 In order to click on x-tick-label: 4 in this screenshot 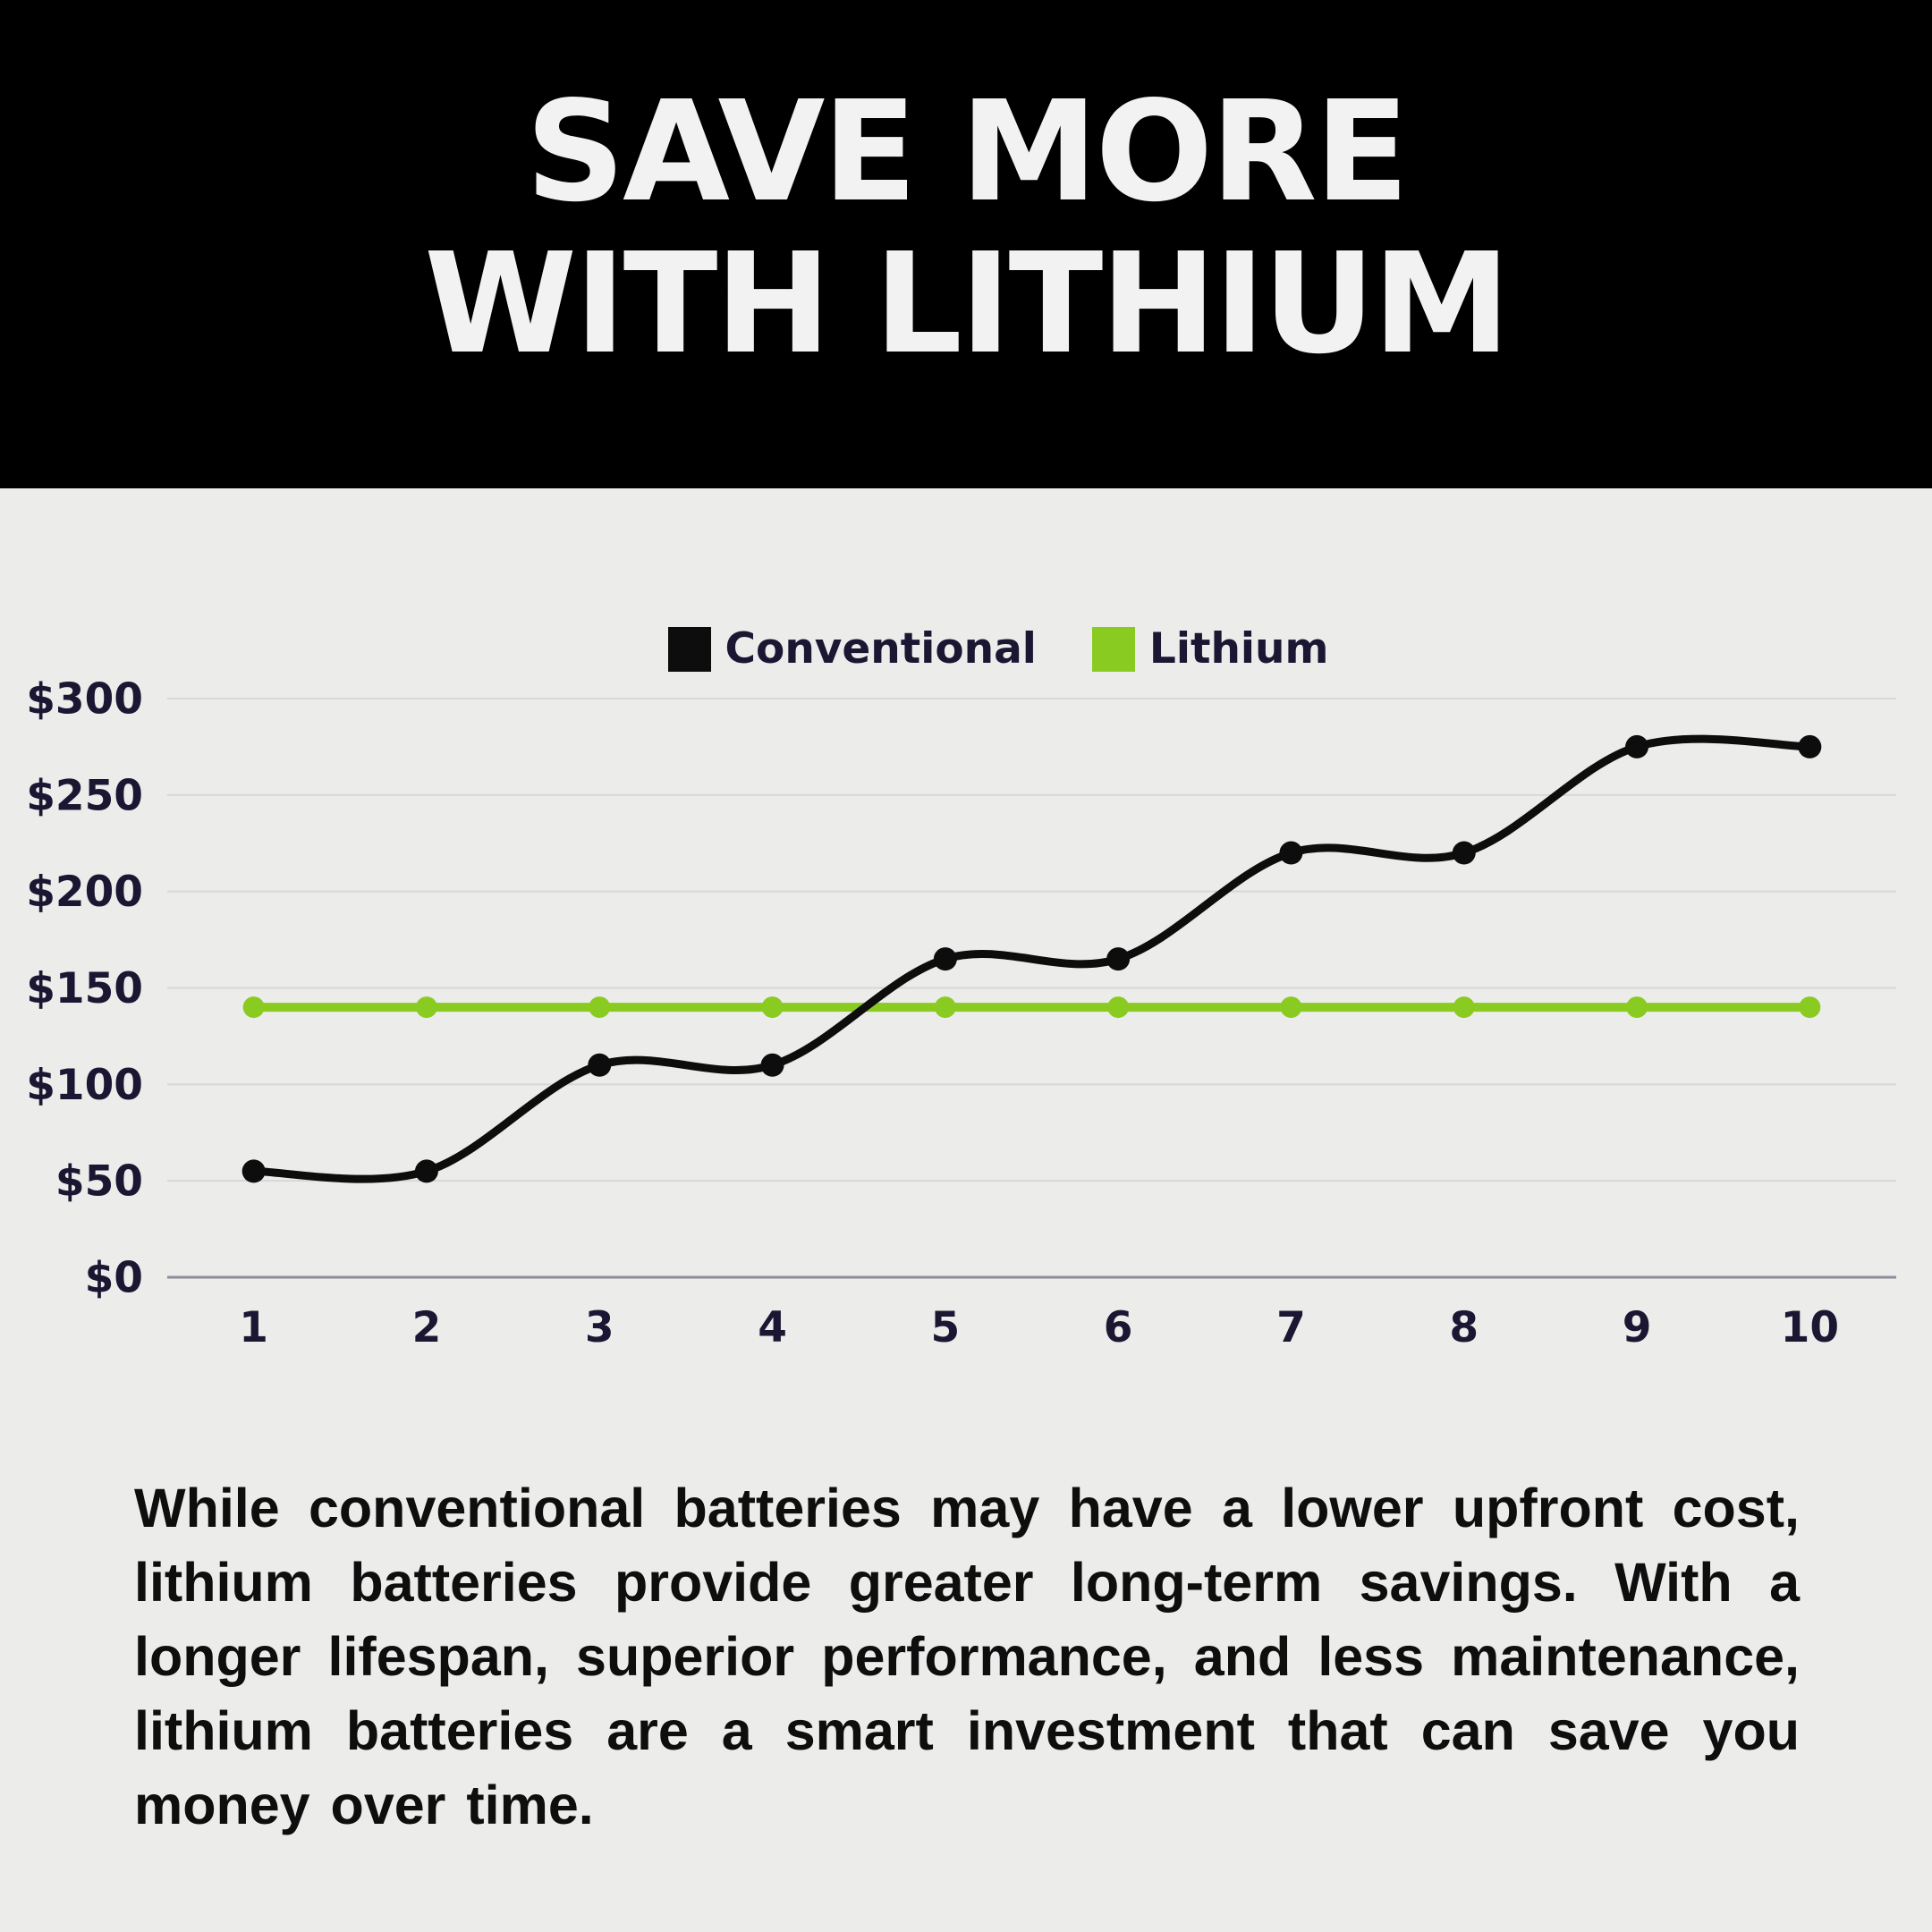, I will do `click(772, 1327)`.